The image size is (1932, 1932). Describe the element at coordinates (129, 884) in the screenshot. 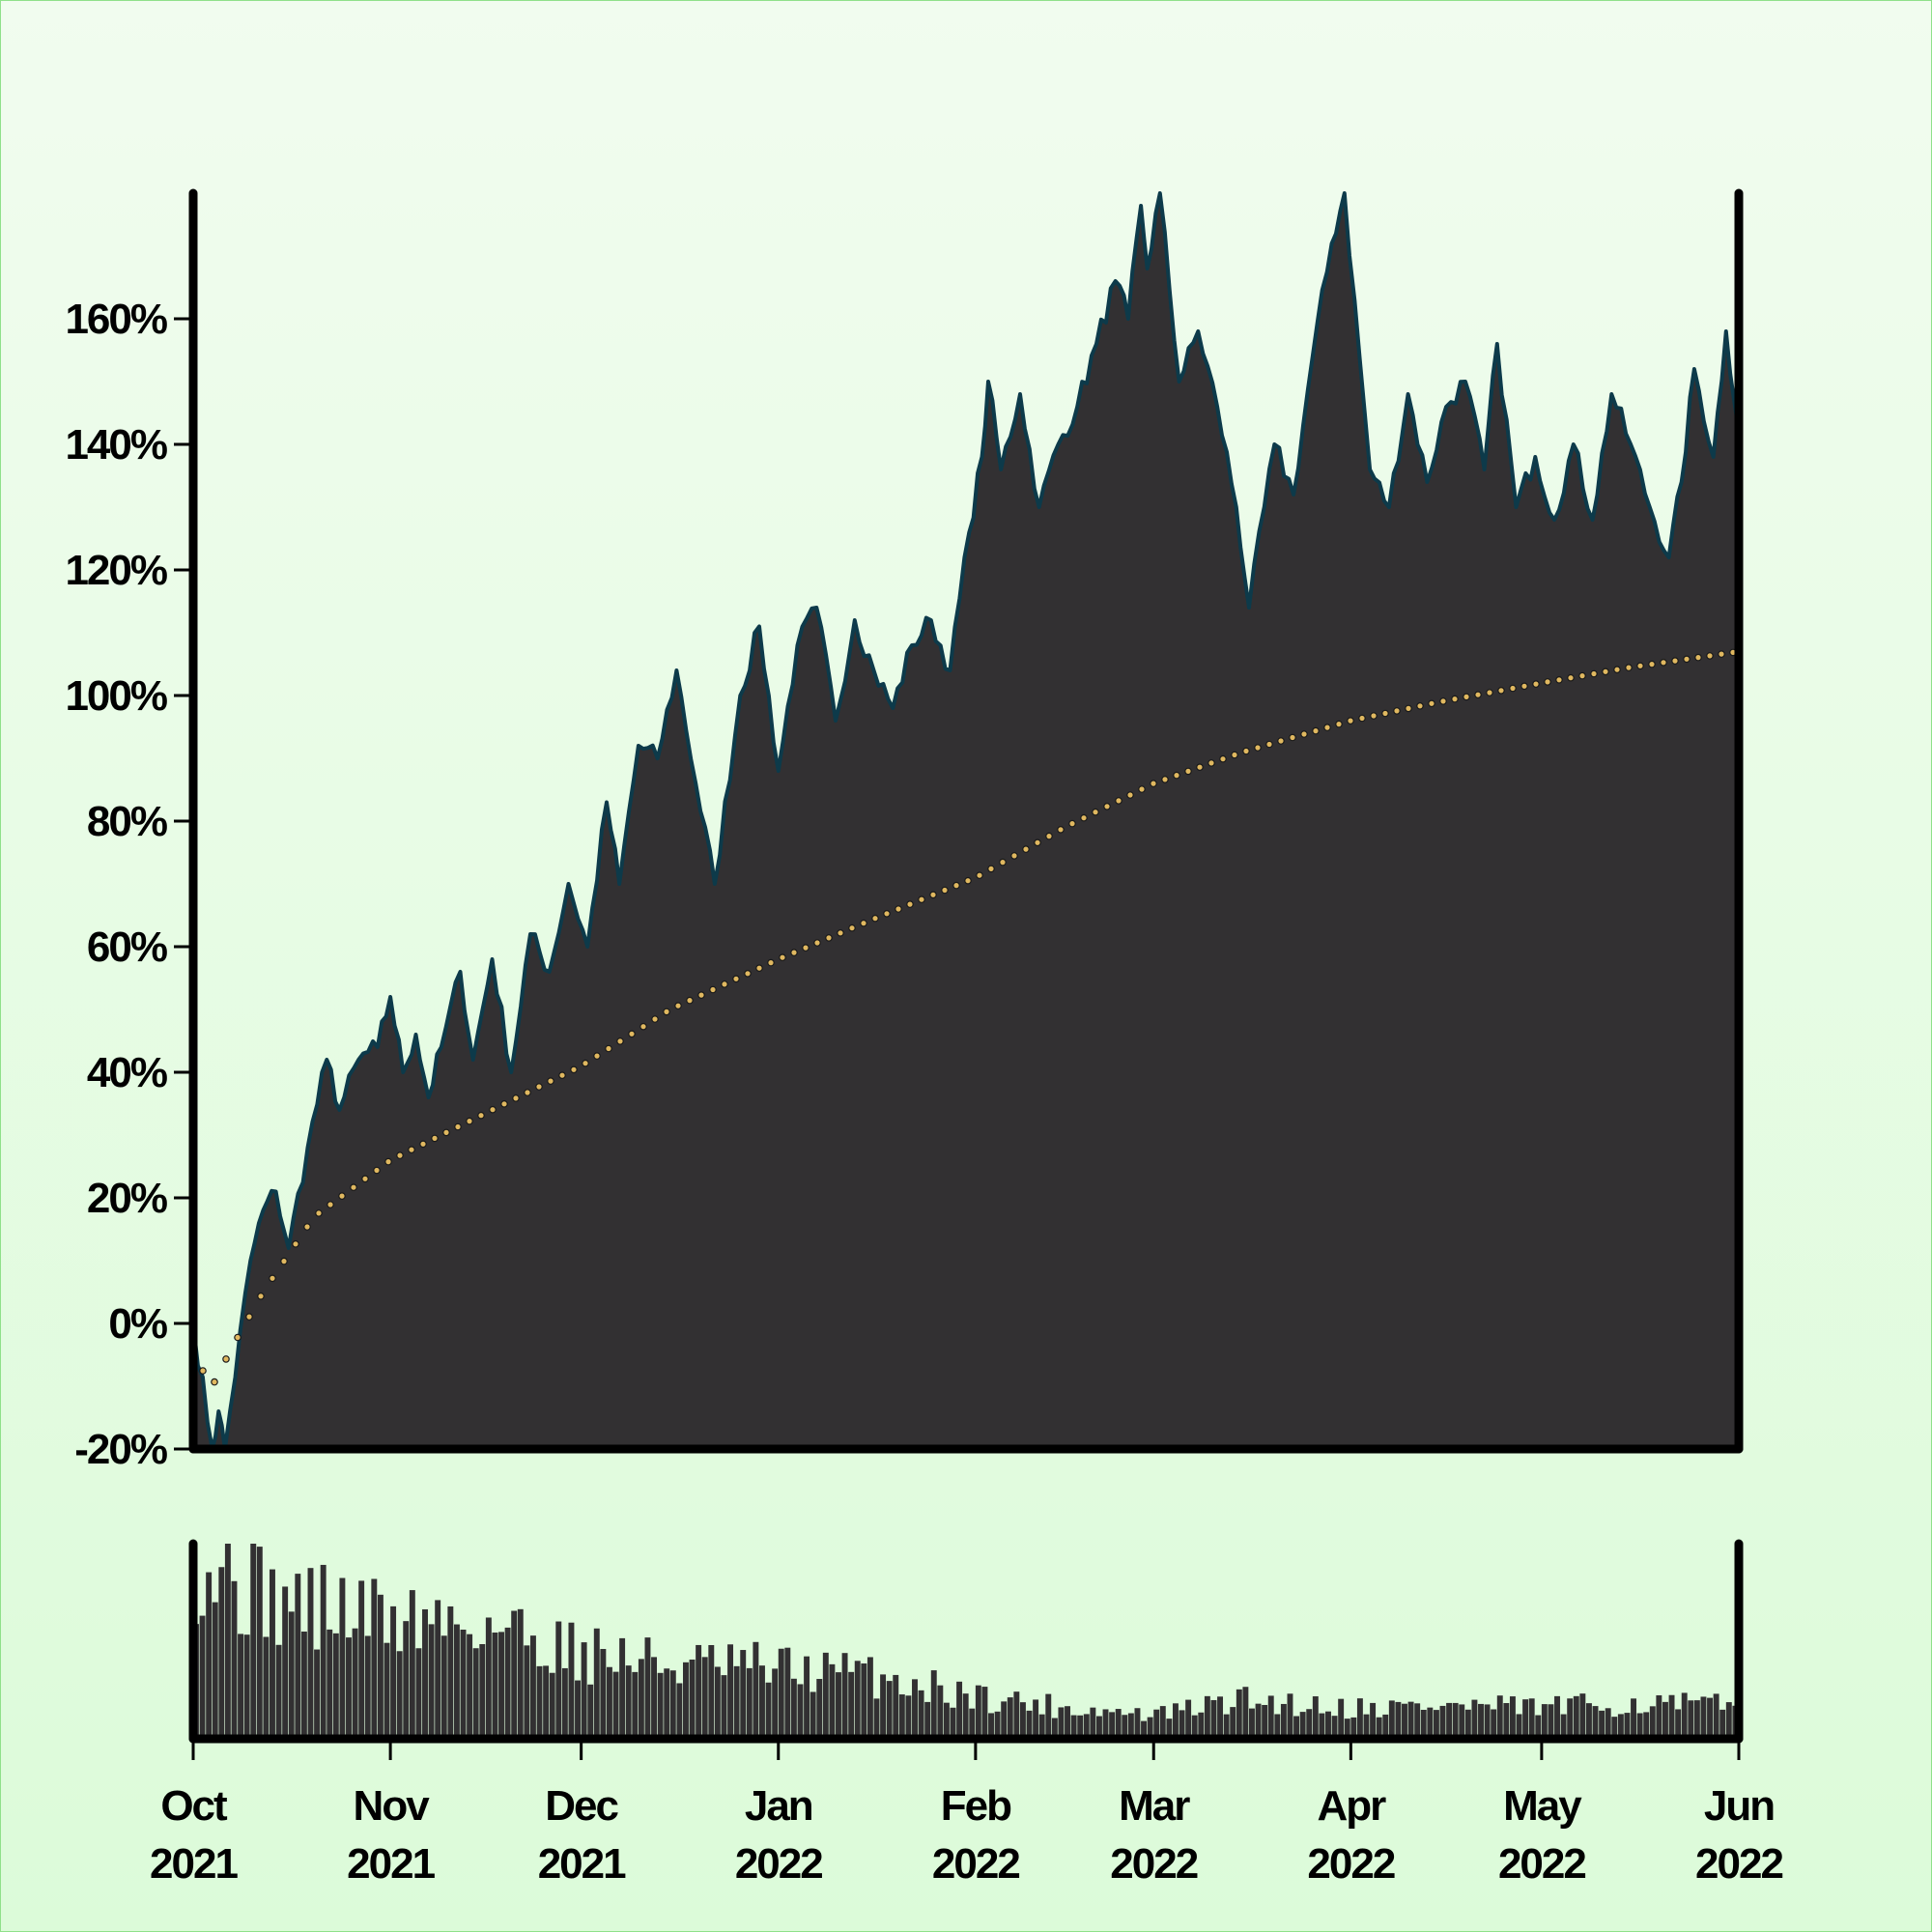

I see `y-axis-ticks: -20% 0% 20% 40% 60% 80% 100% 120% 140% 160%` at that location.